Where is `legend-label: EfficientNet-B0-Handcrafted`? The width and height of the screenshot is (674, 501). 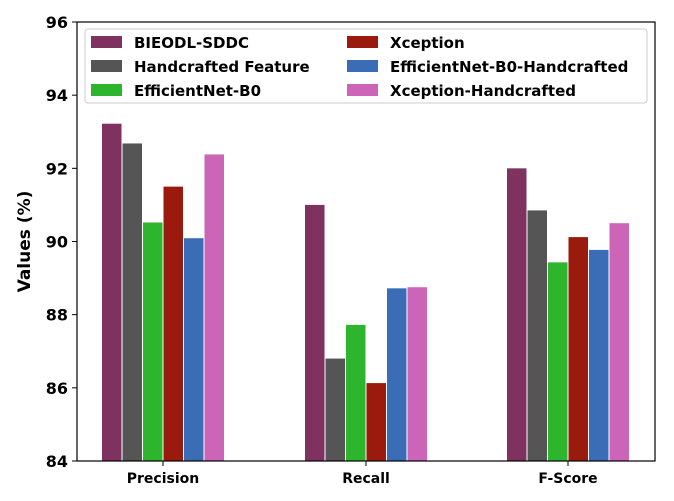 legend-label: EfficientNet-B0-Handcrafted is located at coordinates (509, 67).